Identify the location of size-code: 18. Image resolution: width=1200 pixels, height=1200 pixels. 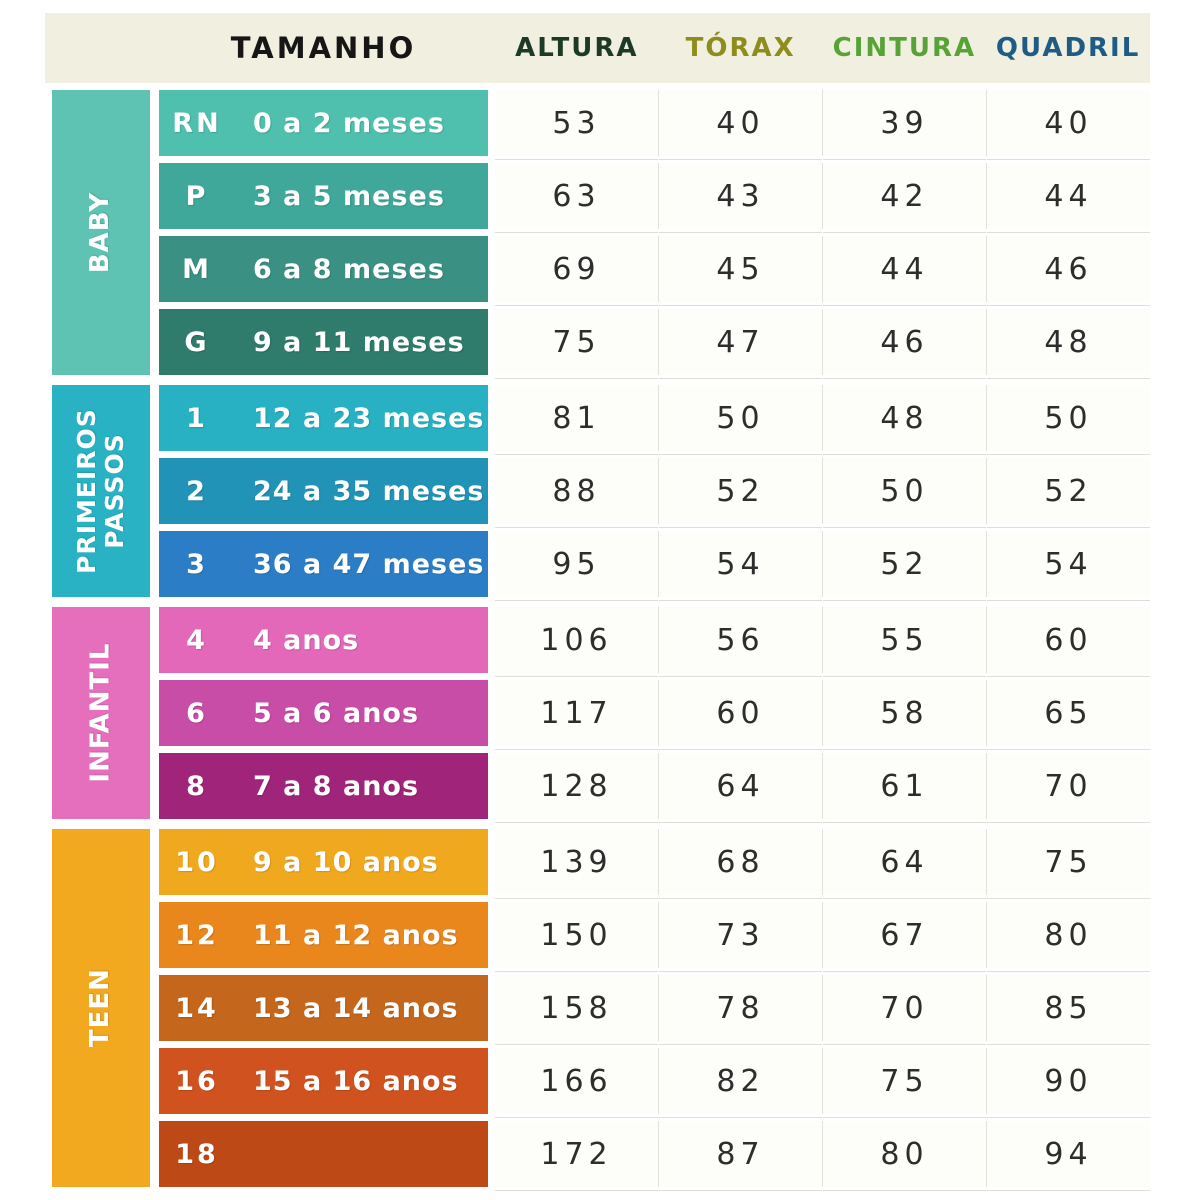
(197, 1154).